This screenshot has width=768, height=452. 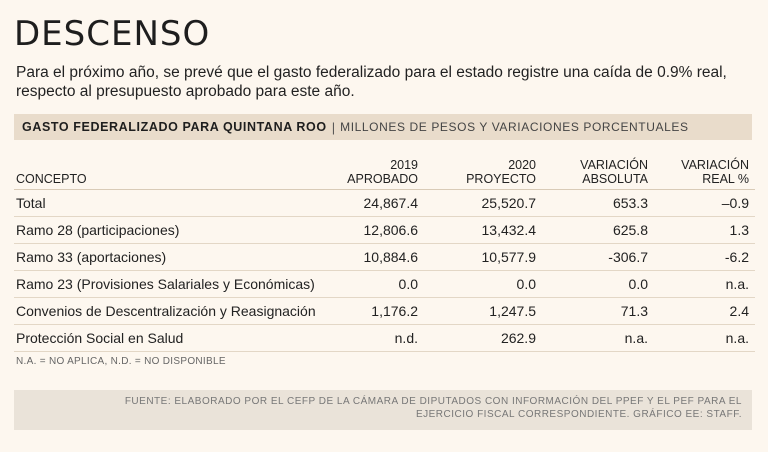 I want to click on table-cell-2019: 12,806.6, so click(x=374, y=230).